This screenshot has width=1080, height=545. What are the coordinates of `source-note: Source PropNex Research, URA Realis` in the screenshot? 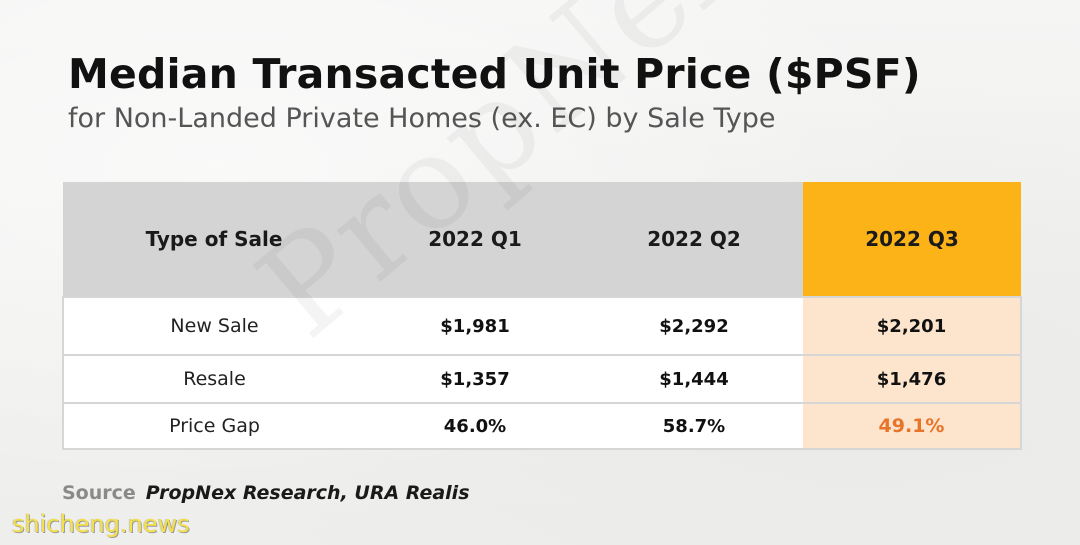 It's located at (266, 493).